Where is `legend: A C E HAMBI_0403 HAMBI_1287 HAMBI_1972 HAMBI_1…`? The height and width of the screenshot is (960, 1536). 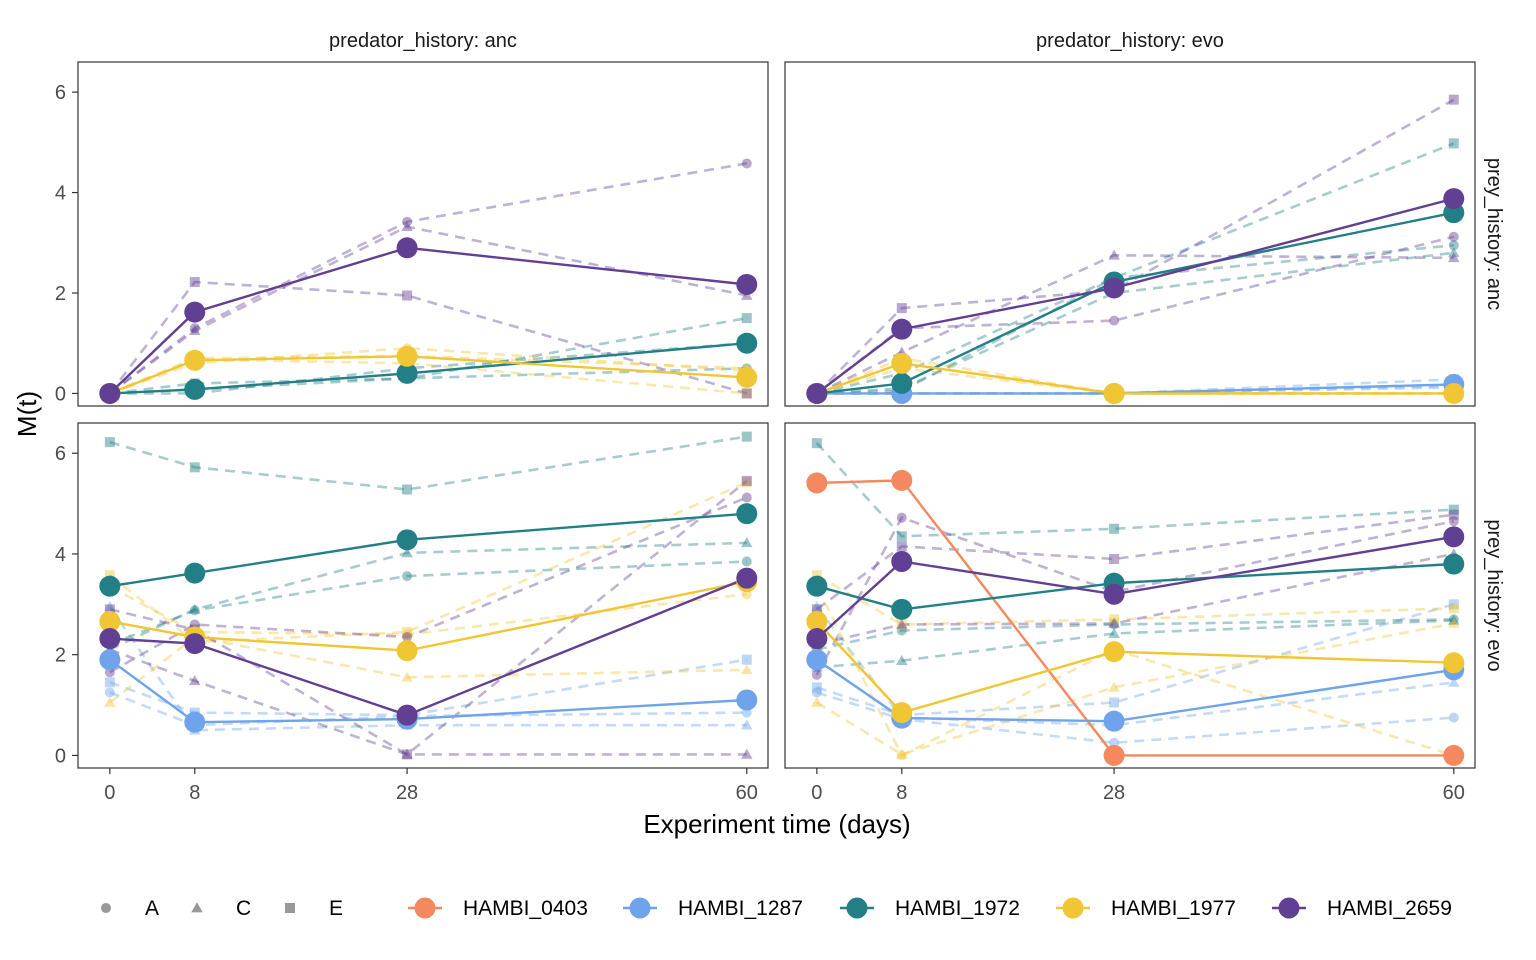 legend: A C E HAMBI_0403 HAMBI_1287 HAMBI_1972 HAMBI_1… is located at coordinates (776, 908).